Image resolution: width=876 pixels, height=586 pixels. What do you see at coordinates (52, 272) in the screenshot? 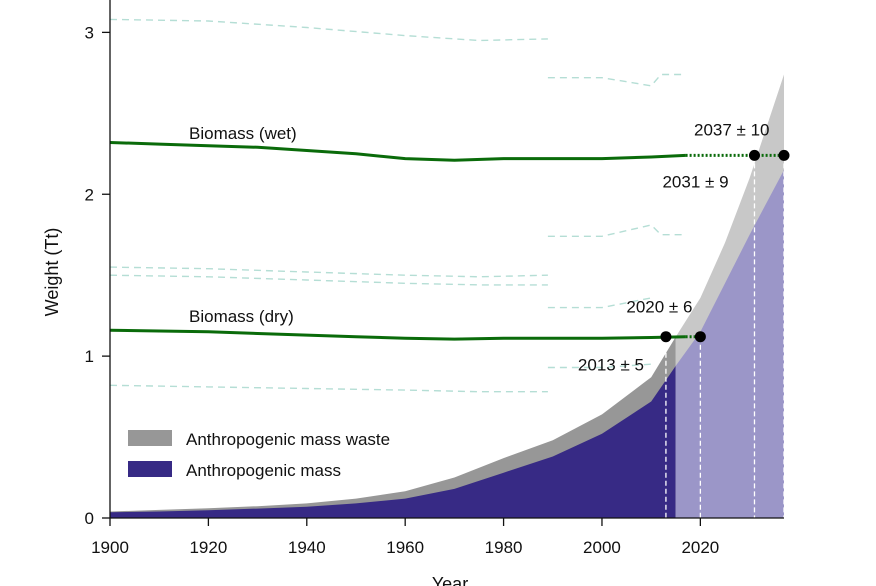
I see `y-axis-label: Weight (Tt)` at bounding box center [52, 272].